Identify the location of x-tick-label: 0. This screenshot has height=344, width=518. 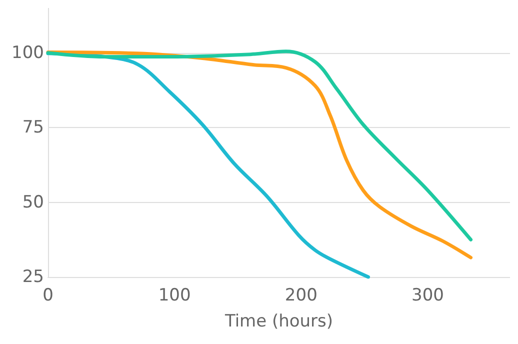
(48, 296).